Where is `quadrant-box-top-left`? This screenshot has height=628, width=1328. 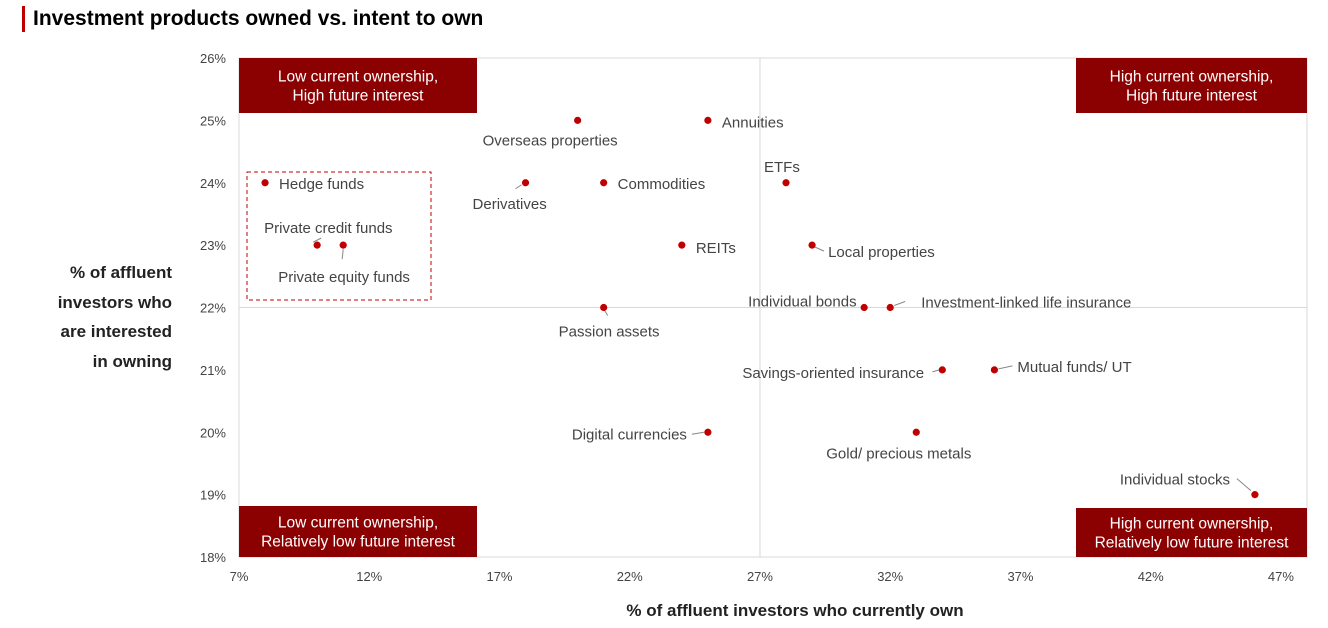
quadrant-box-top-left is located at coordinates (358, 85).